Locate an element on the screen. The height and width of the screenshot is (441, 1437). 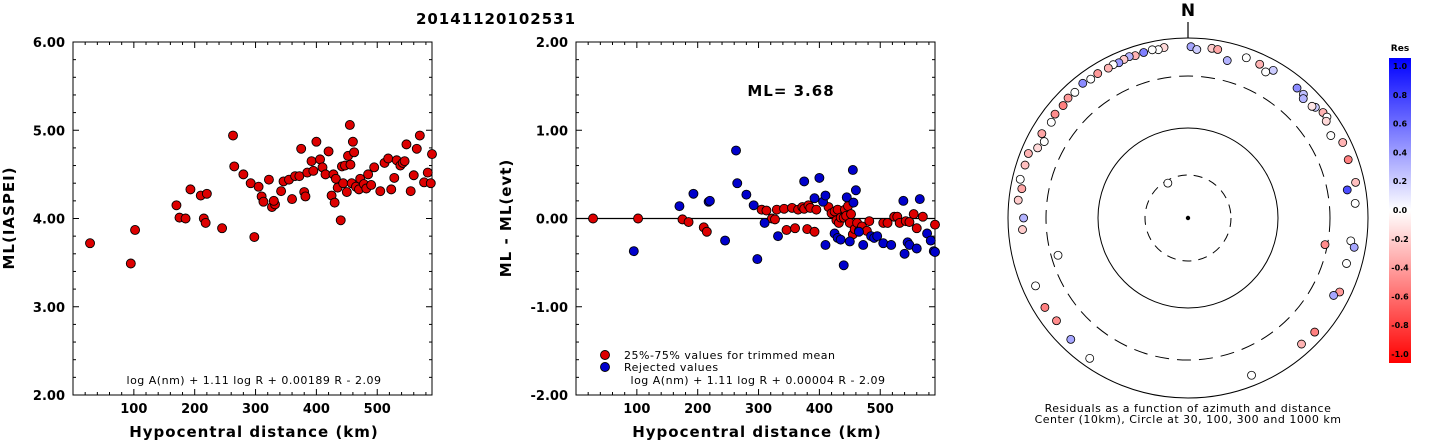
colorbar-tick-label: -0.2 is located at coordinates (1400, 239).